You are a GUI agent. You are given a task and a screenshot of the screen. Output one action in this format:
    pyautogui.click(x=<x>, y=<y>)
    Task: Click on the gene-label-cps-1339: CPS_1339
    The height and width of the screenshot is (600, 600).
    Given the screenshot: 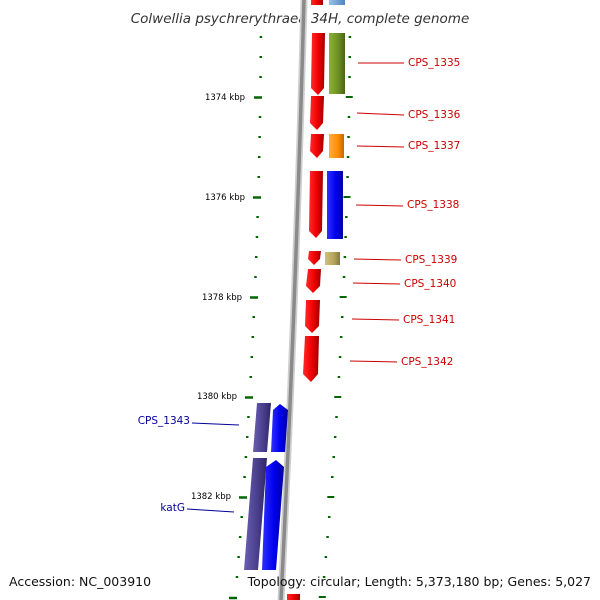 What is the action you would take?
    pyautogui.click(x=405, y=260)
    